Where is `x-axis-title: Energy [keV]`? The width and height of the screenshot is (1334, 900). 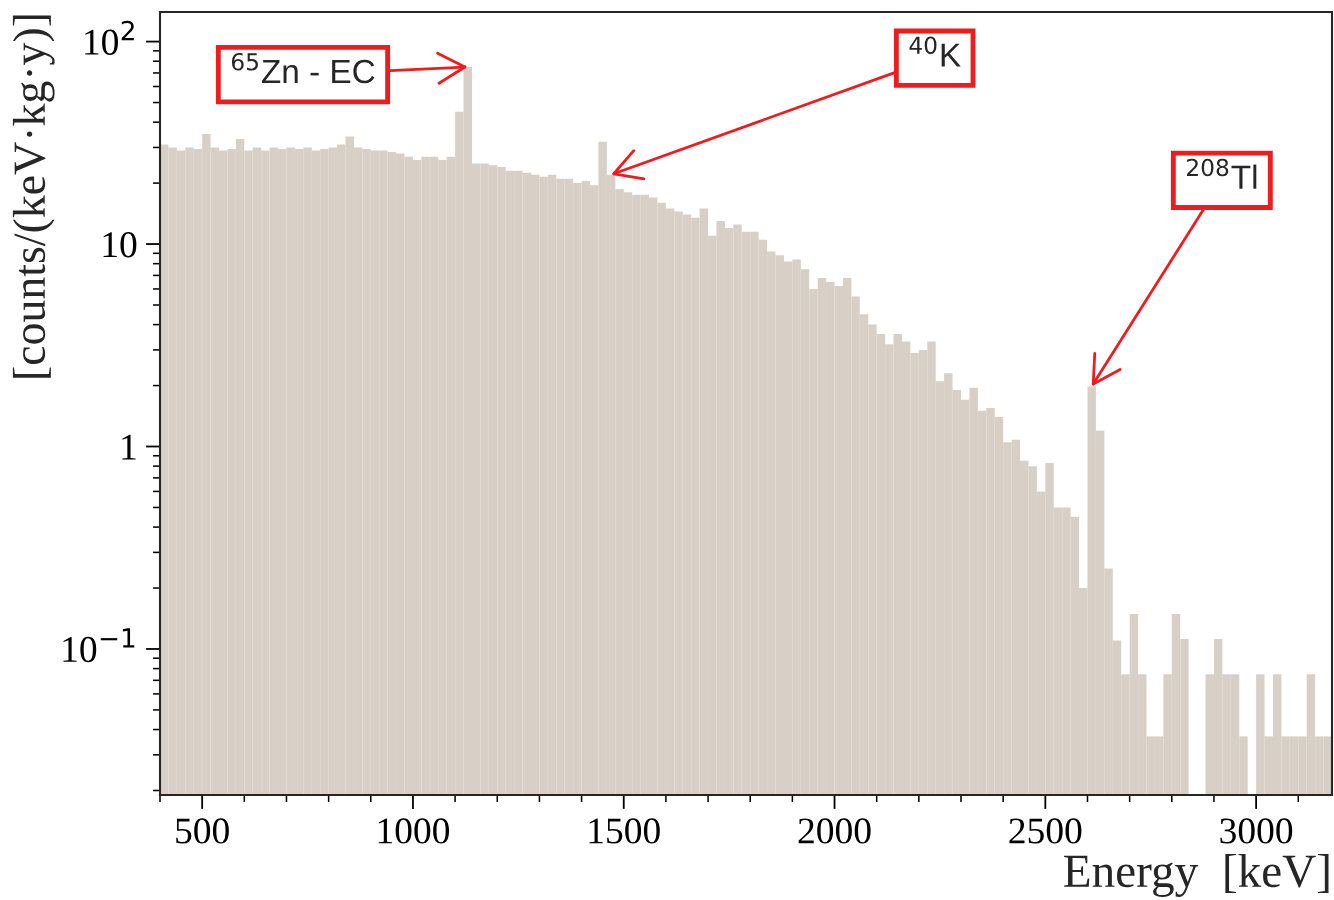
x-axis-title: Energy [keV] is located at coordinates (1196, 875).